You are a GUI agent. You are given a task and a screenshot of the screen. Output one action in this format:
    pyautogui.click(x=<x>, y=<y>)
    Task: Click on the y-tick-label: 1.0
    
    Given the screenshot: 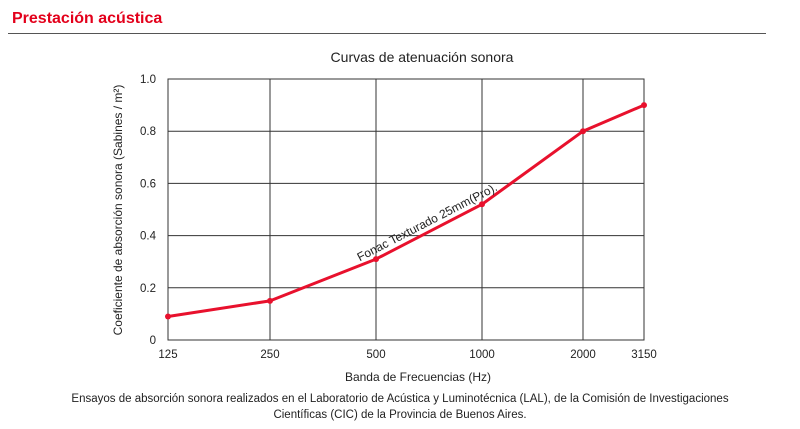 What is the action you would take?
    pyautogui.click(x=148, y=80)
    